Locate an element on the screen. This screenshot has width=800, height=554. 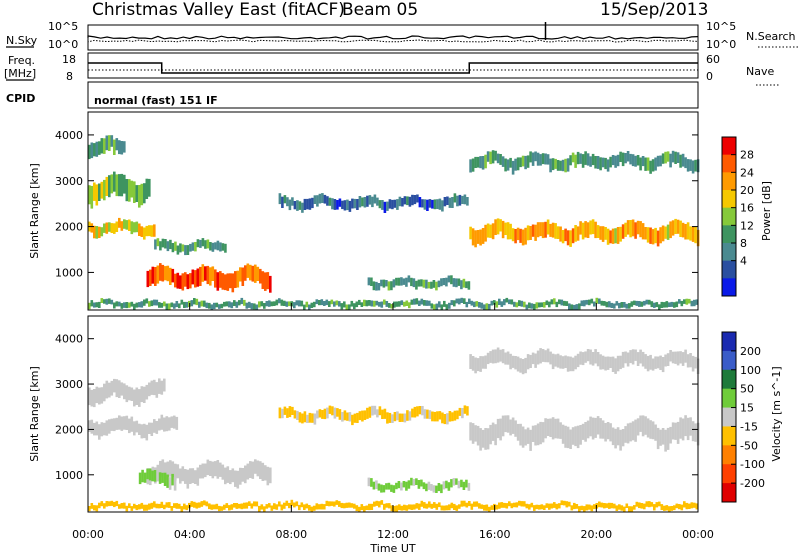
nave-label: Nave is located at coordinates (760, 71).